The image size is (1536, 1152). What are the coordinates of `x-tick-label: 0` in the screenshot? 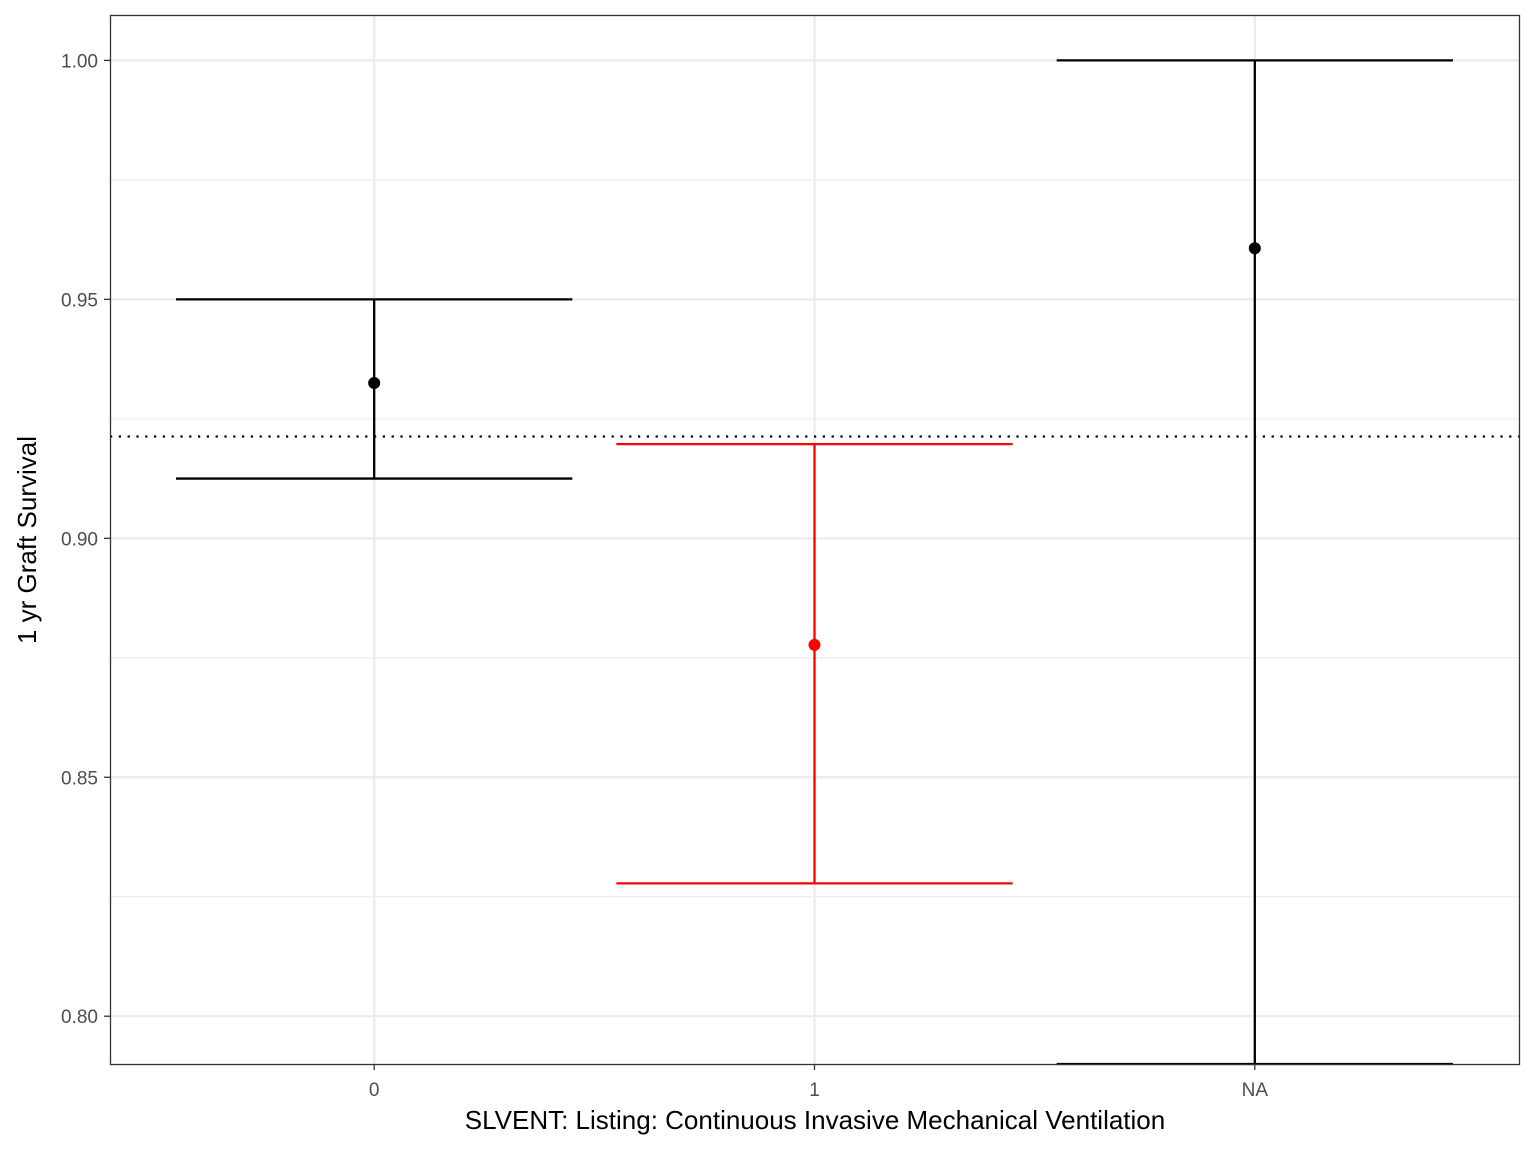 It's located at (374, 1090).